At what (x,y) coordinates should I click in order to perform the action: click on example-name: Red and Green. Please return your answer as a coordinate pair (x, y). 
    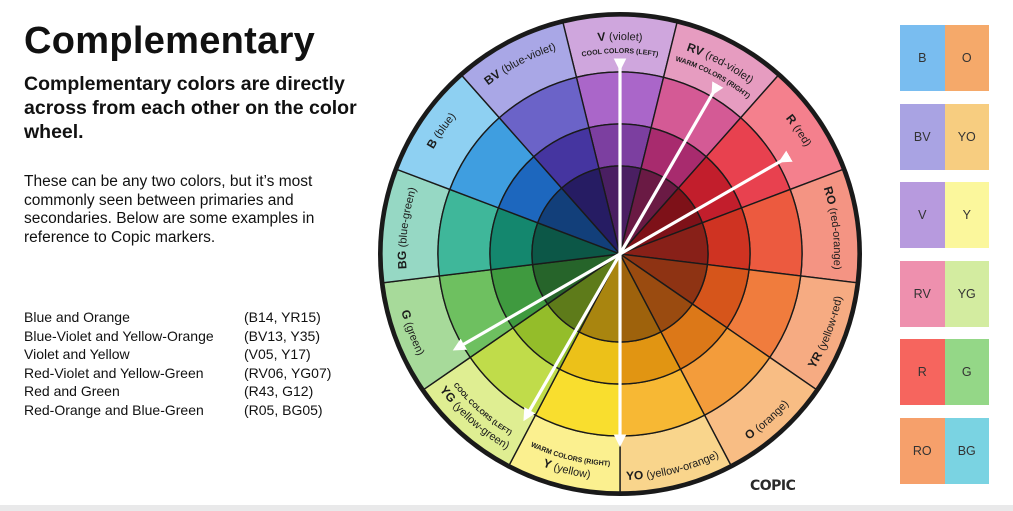
    Looking at the image, I should click on (72, 391).